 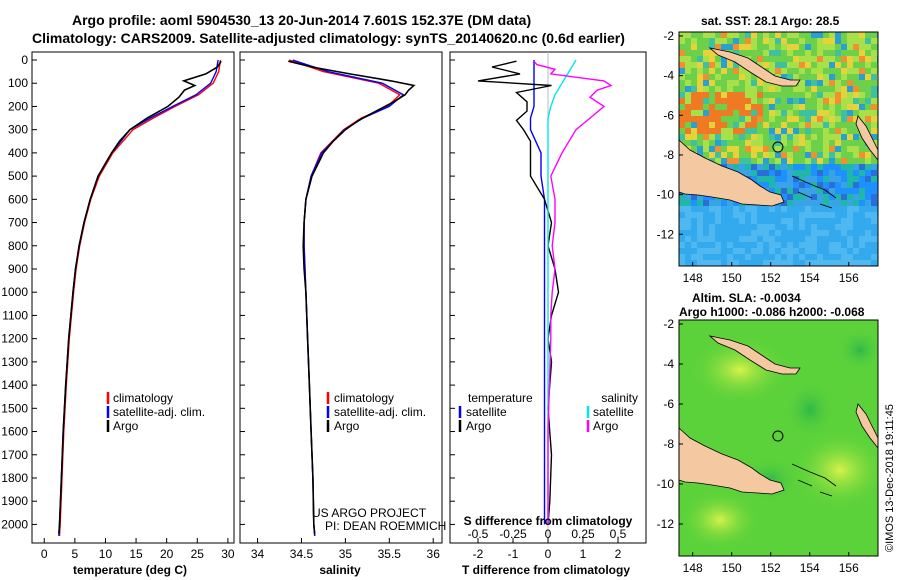 What do you see at coordinates (546, 570) in the screenshot?
I see `temperature-diff-xlabel: T difference from climatology` at bounding box center [546, 570].